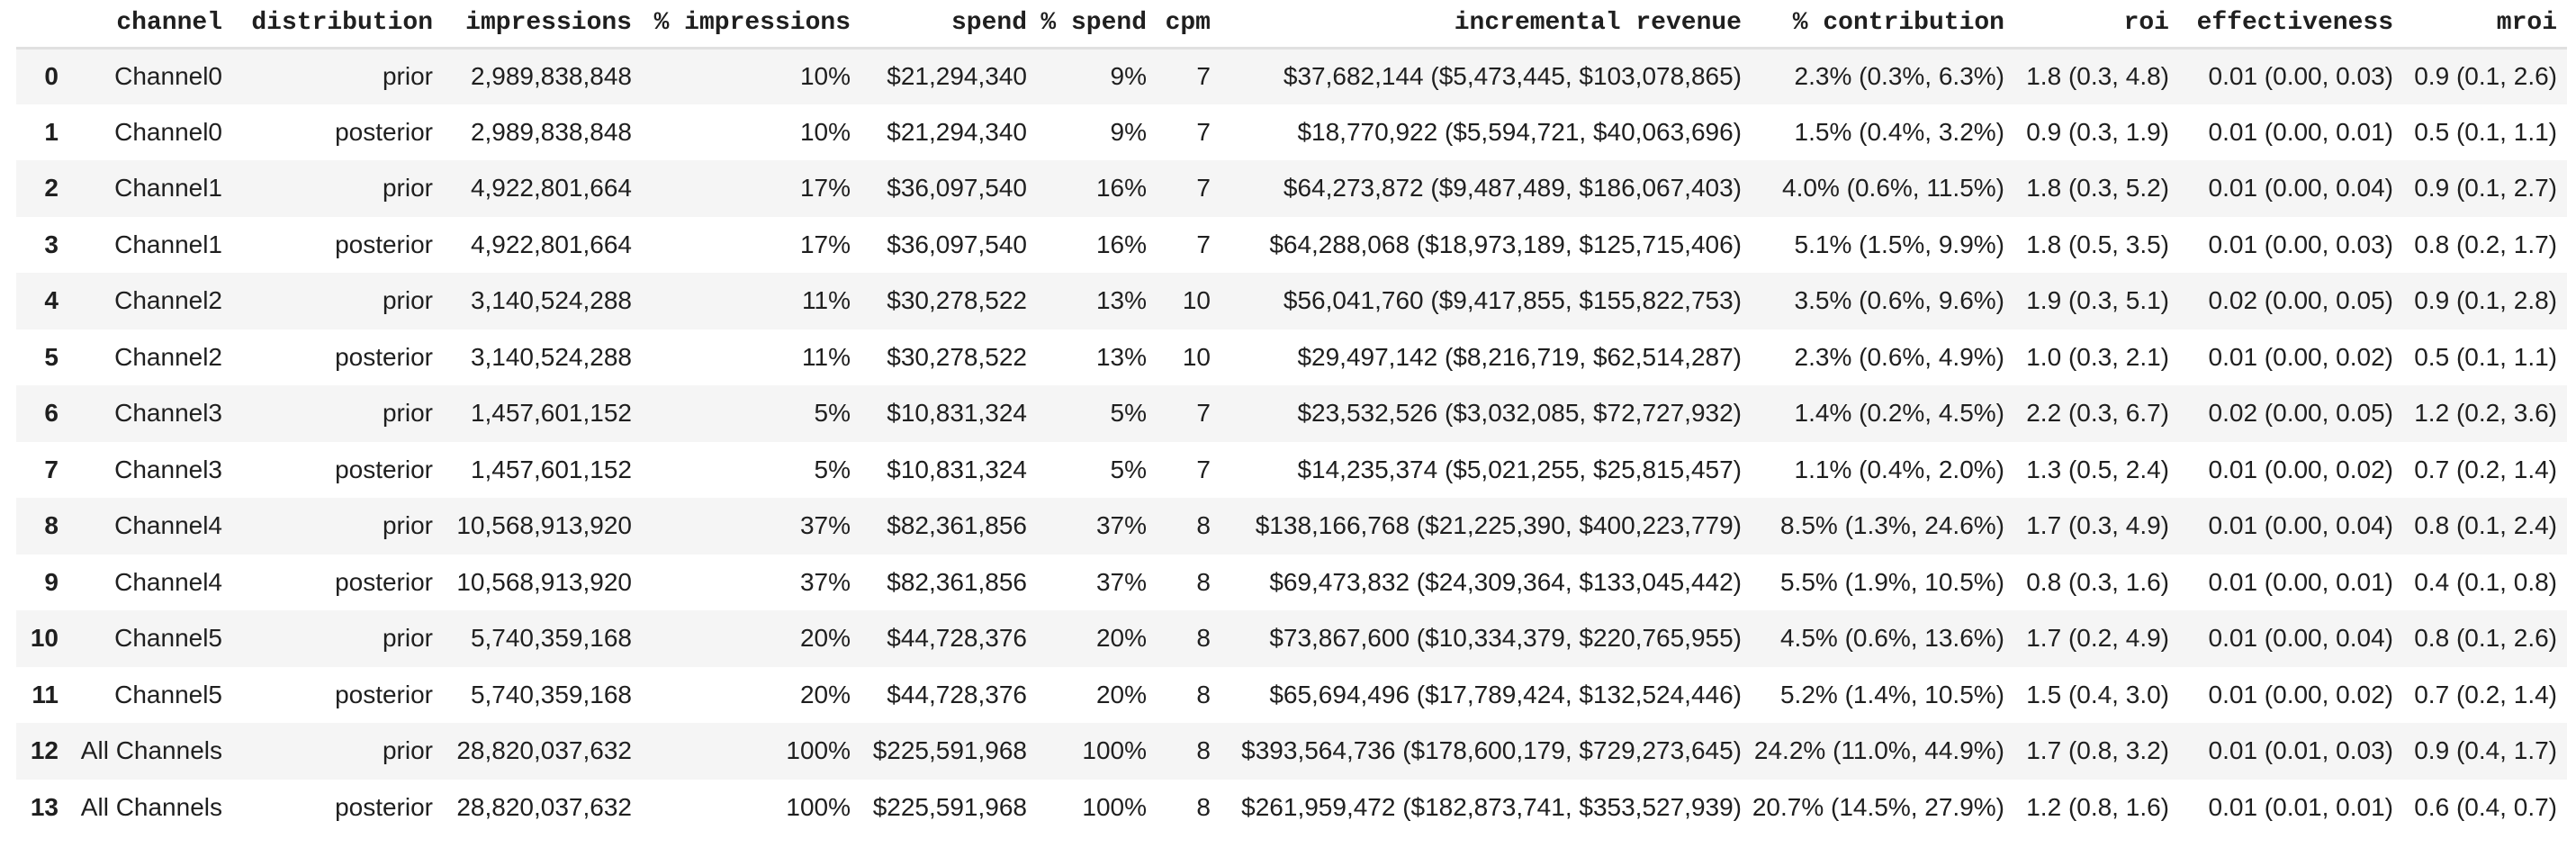  I want to click on cell-index: 1, so click(51, 131).